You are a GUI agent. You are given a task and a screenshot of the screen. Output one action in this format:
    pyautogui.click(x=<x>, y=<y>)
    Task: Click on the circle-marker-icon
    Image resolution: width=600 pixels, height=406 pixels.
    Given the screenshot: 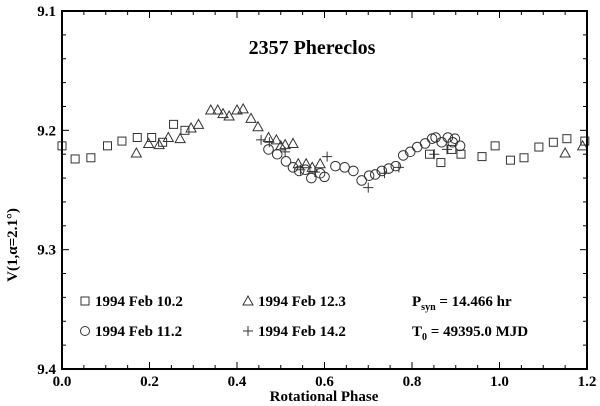 What is the action you would take?
    pyautogui.click(x=85, y=331)
    